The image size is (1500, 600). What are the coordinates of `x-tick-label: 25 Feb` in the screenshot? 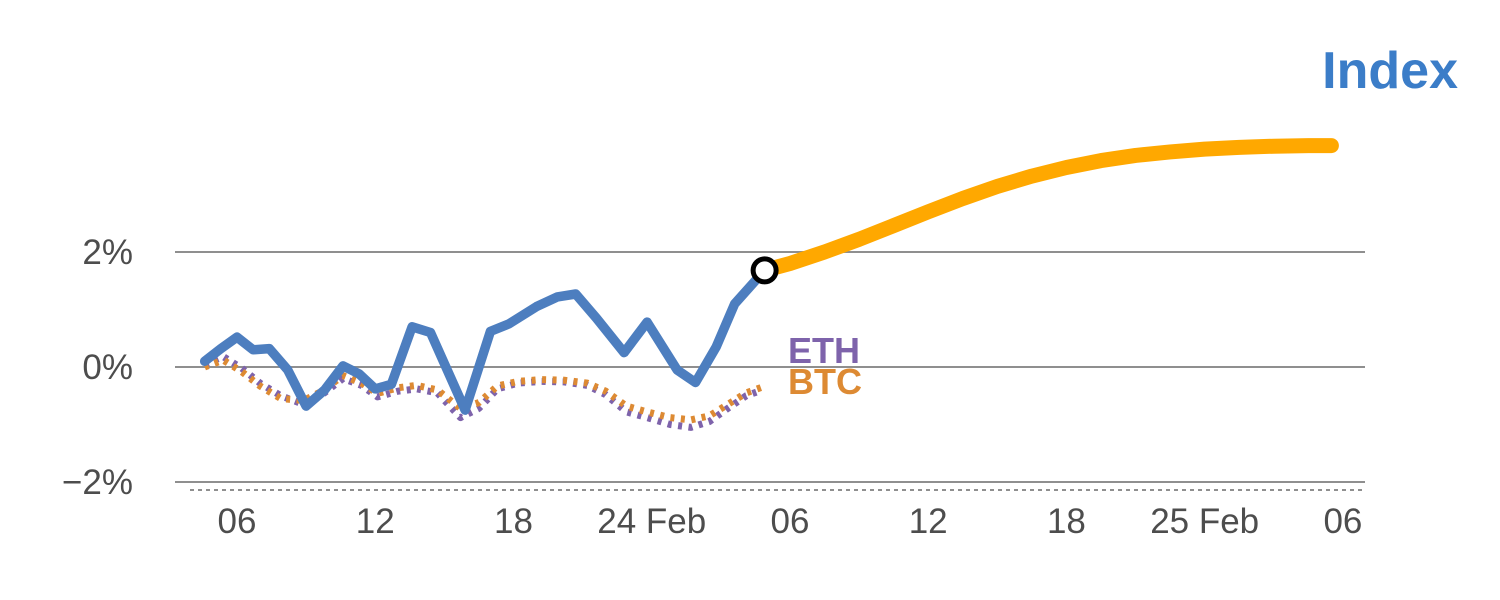 It's located at (1204, 521).